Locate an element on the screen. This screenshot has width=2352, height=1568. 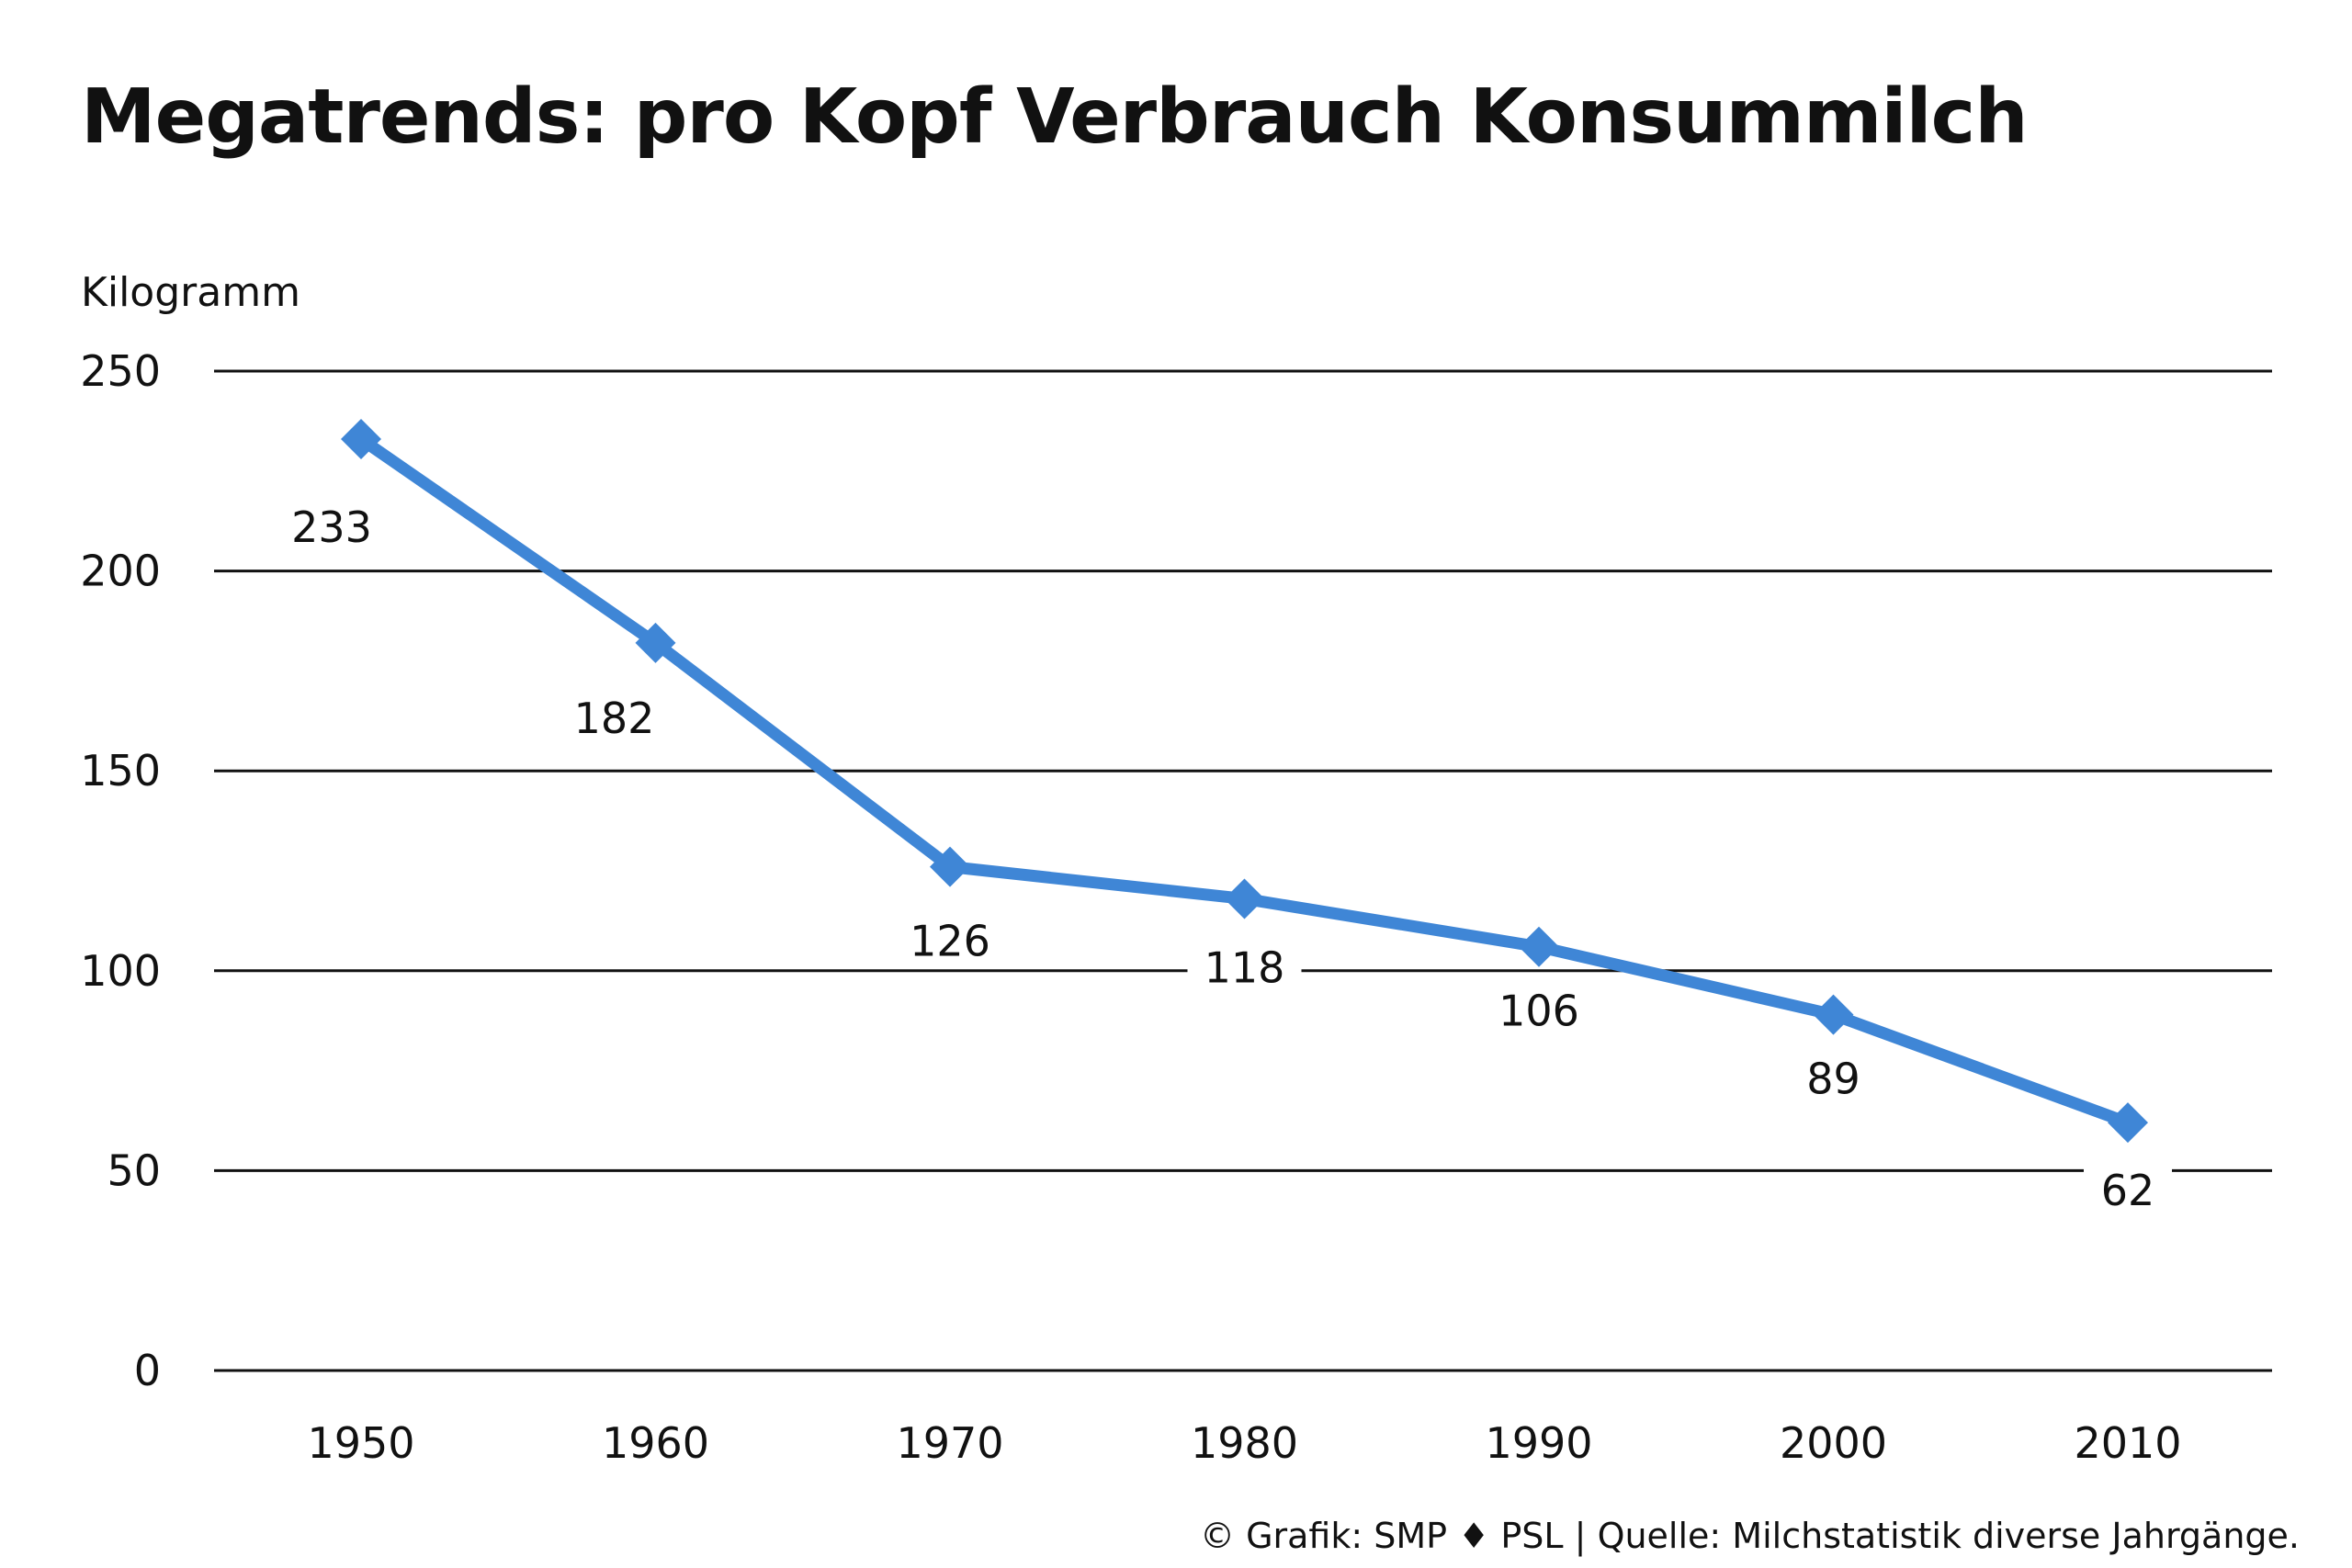
diamond-icon: ♦ is located at coordinates (1474, 1536).